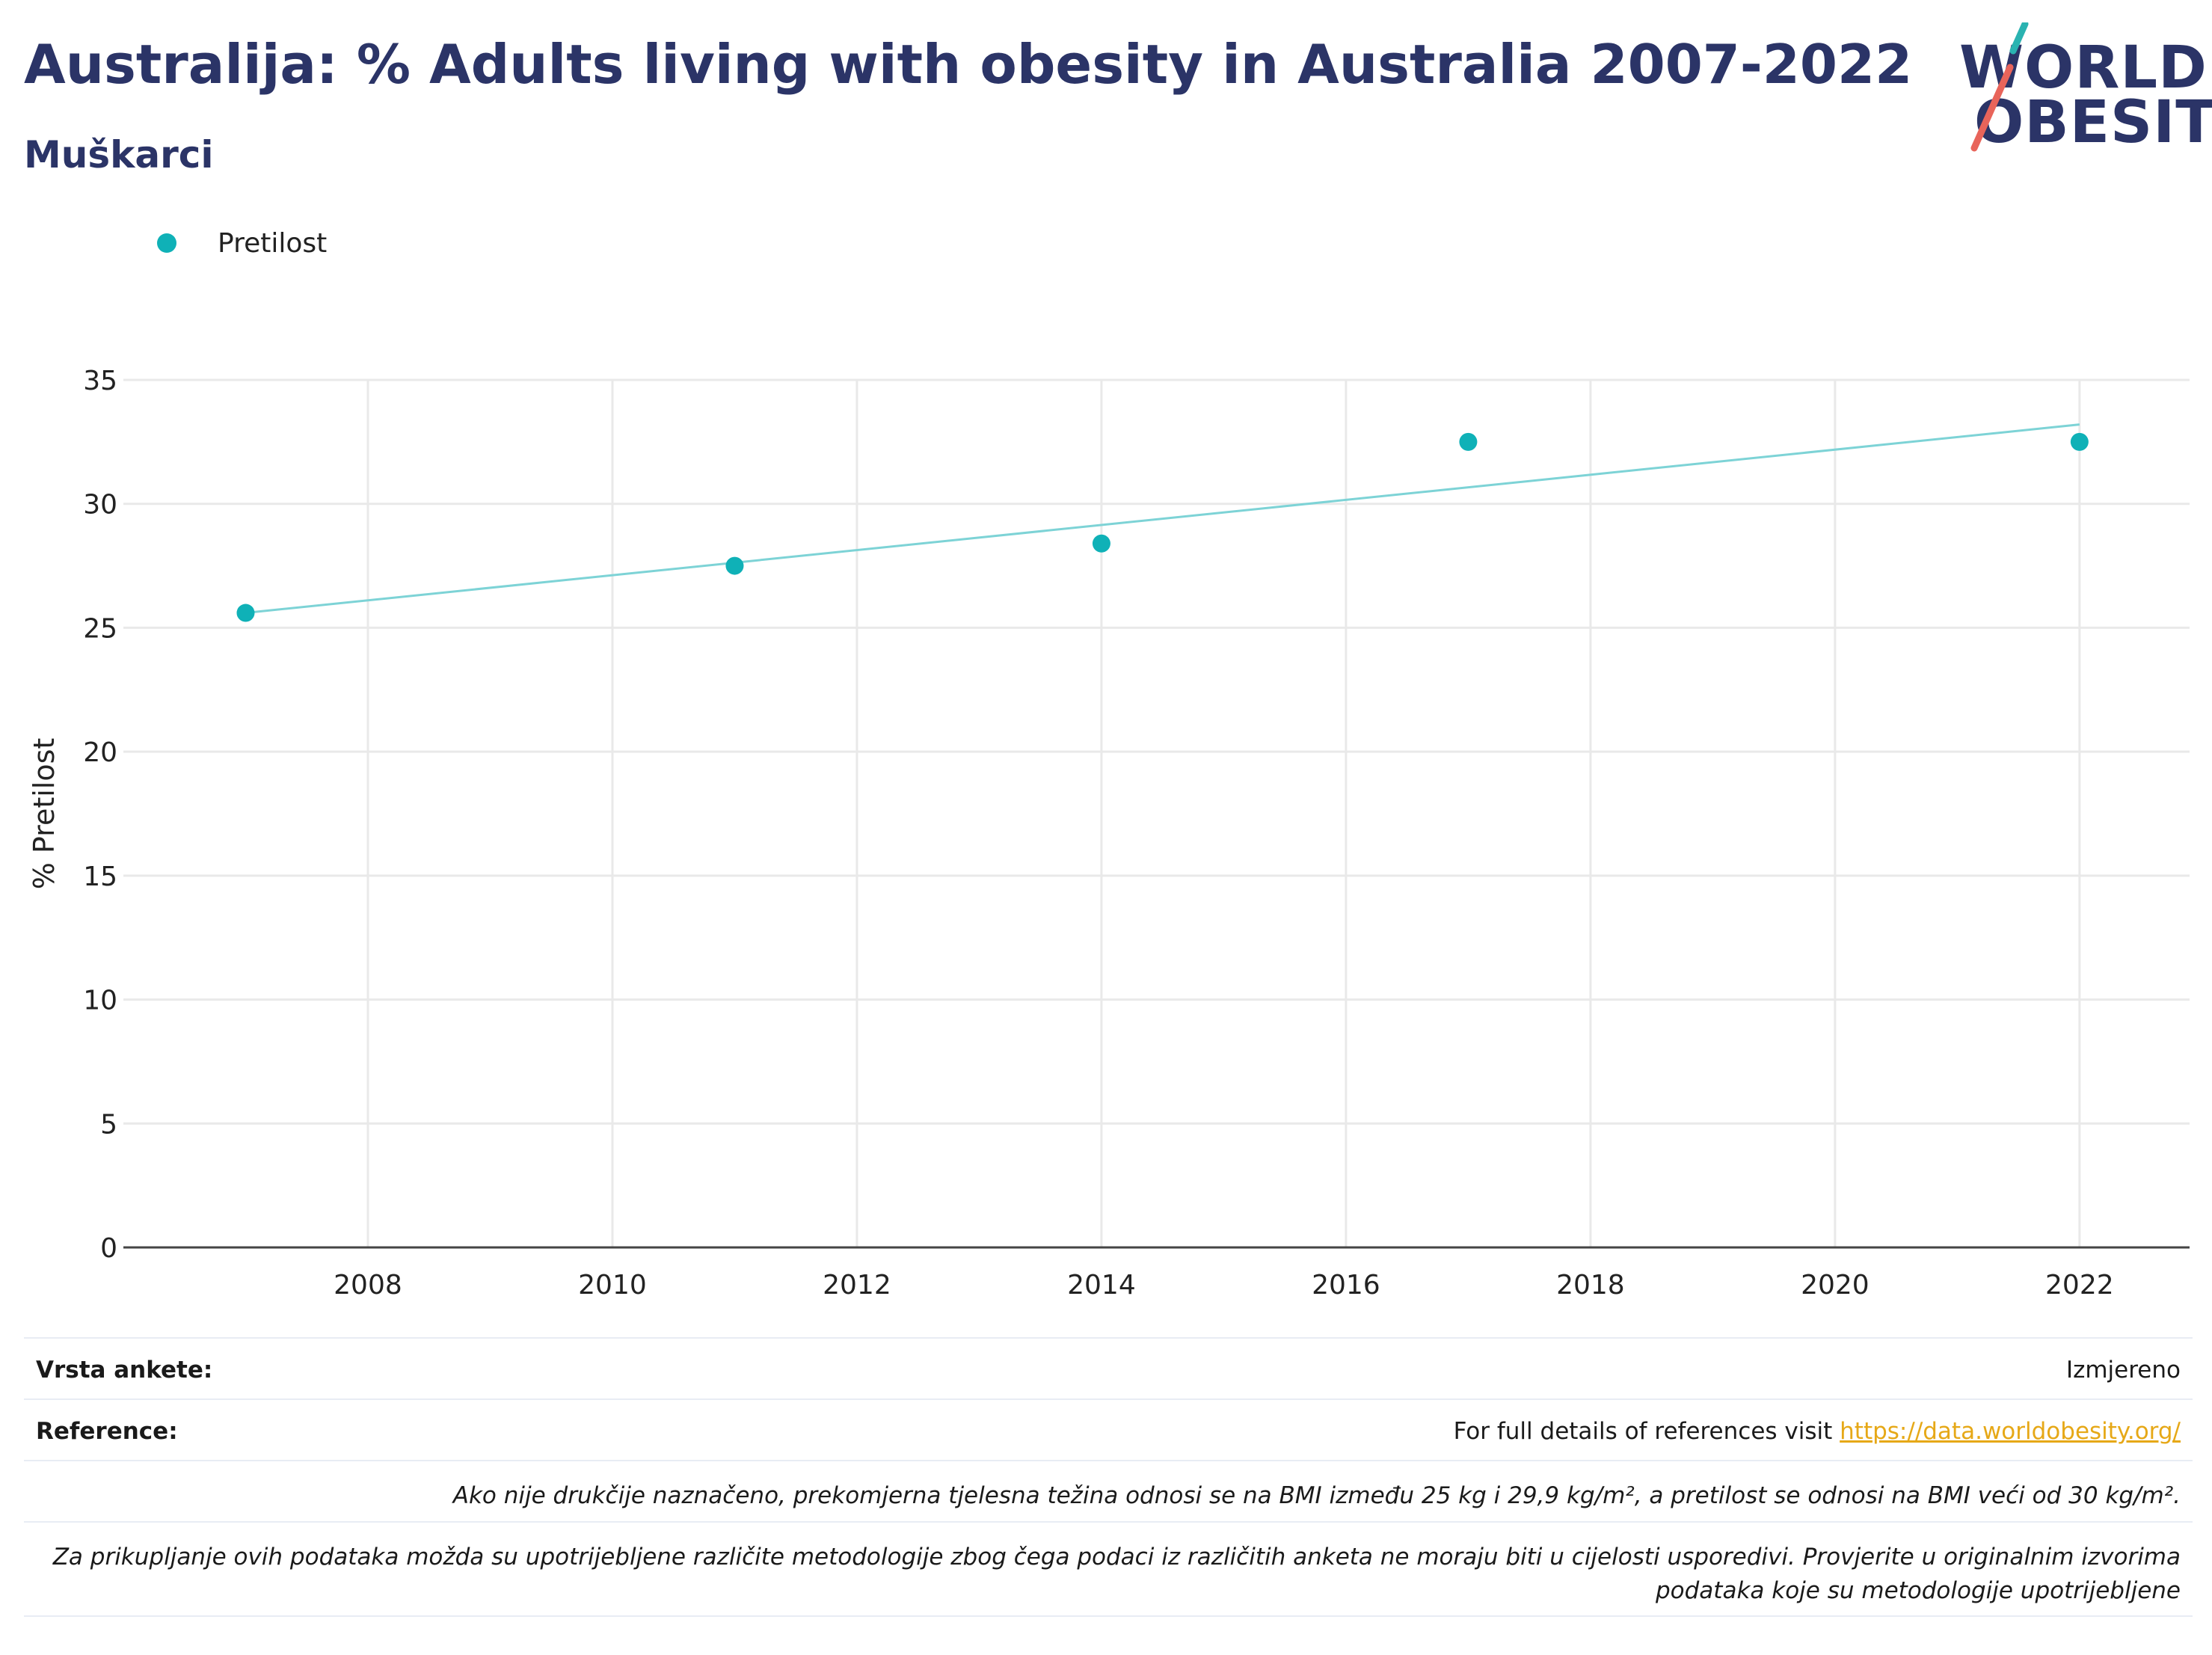  I want to click on reference-link: https://data.worldobesity.org/, so click(2010, 1431).